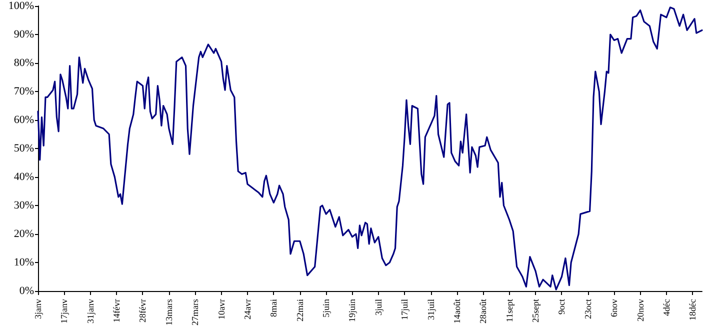  What do you see at coordinates (26, 291) in the screenshot?
I see `y-tick-label: 0%` at bounding box center [26, 291].